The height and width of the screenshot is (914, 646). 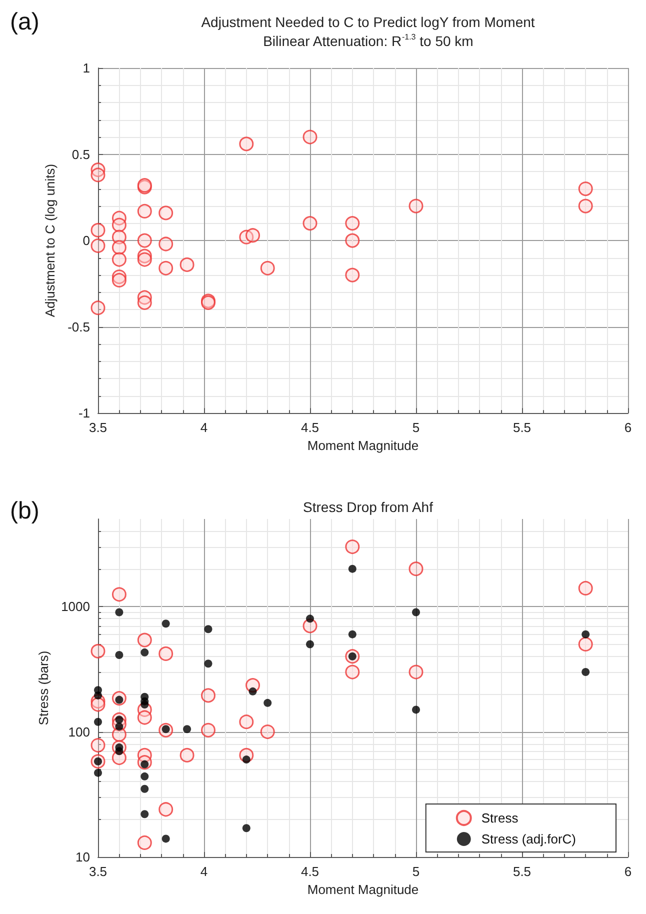 I want to click on y-tick-label: 1000, so click(x=75, y=606).